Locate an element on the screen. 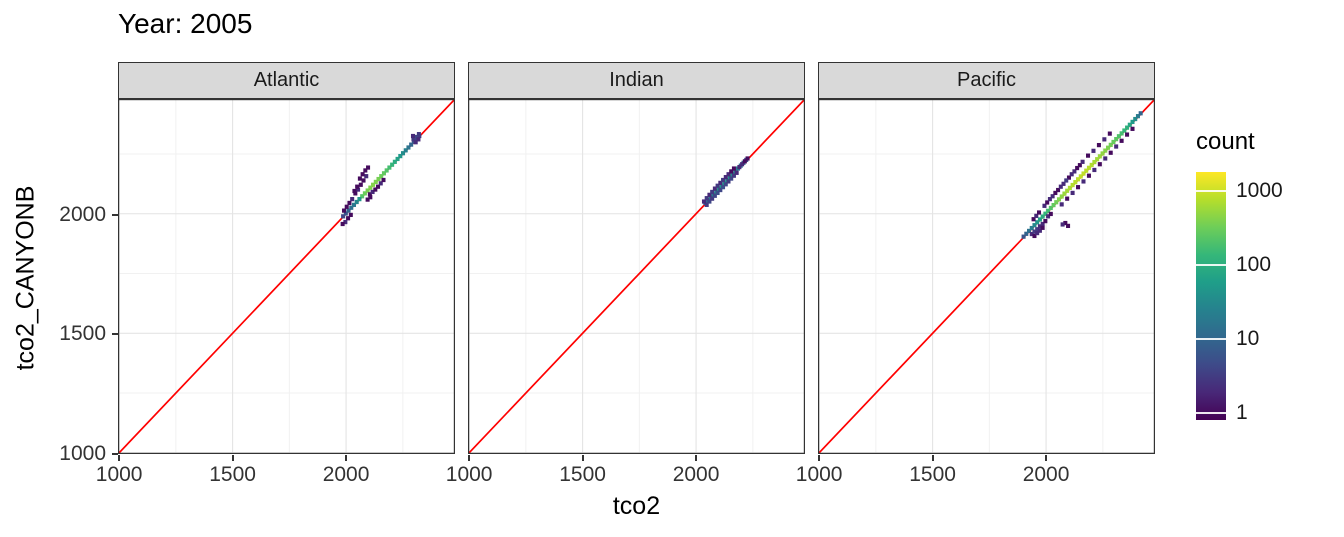 The height and width of the screenshot is (537, 1344). x-tick-label: 1000 is located at coordinates (819, 474).